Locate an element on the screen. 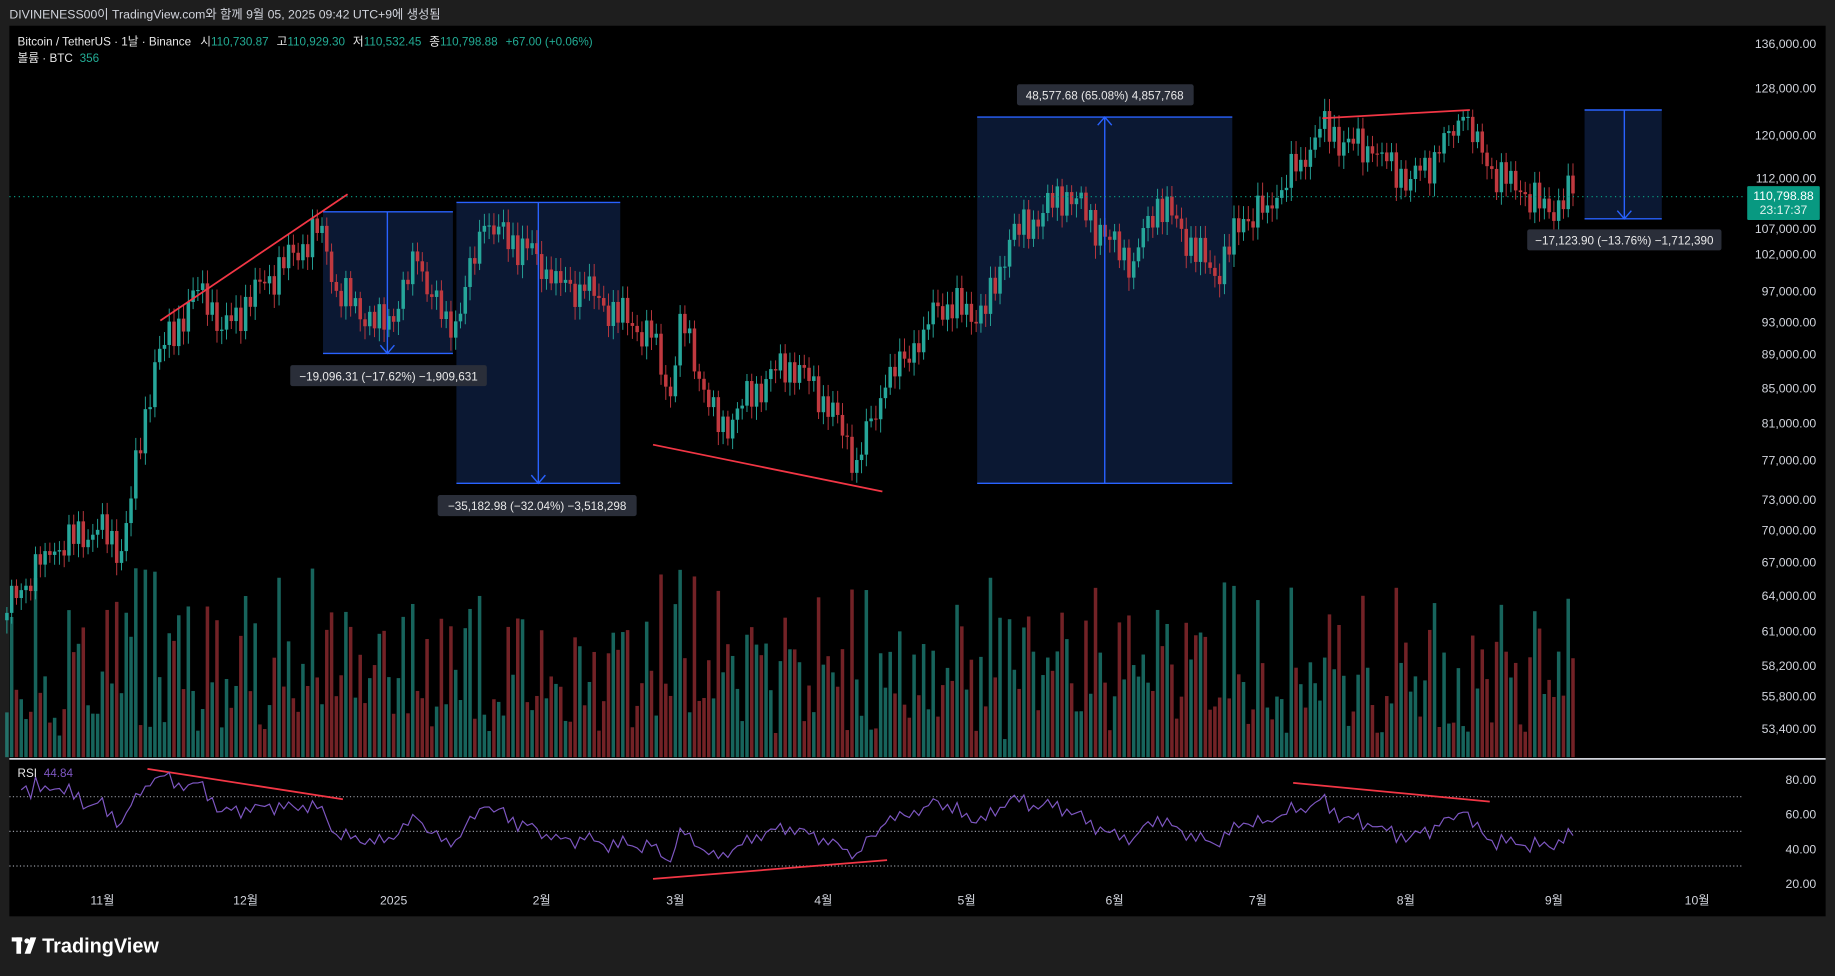 This screenshot has height=976, width=1835. symbol-title: Bitcoin / TetherUS · 1날 · Binance is located at coordinates (105, 42).